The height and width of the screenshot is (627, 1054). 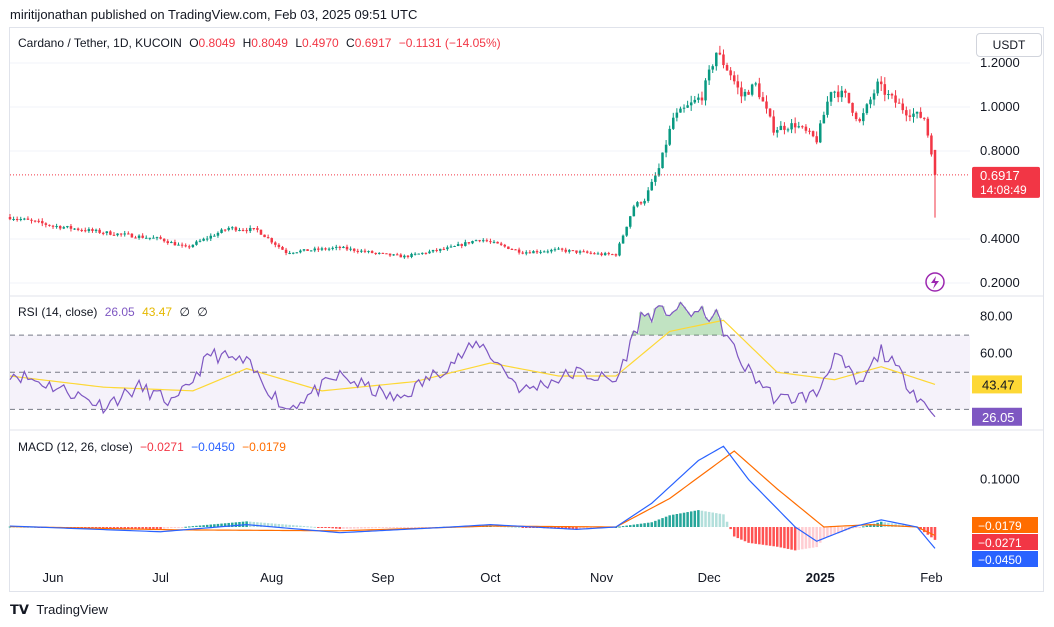 I want to click on rsi-badge-label: 26.05, so click(x=998, y=417).